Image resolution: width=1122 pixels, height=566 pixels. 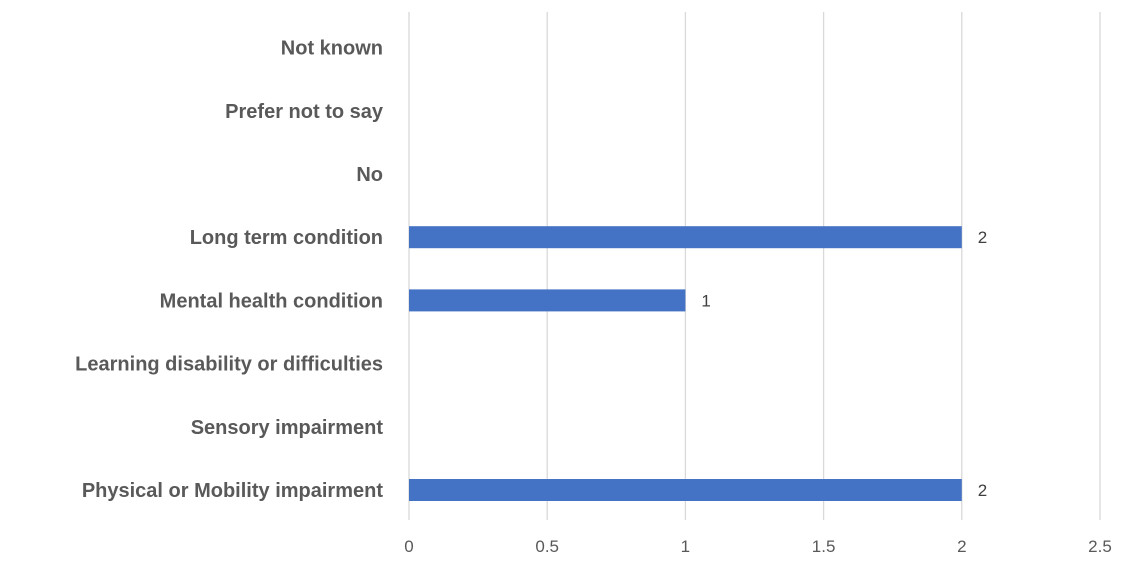 What do you see at coordinates (408, 546) in the screenshot?
I see `x-tick-label: 0` at bounding box center [408, 546].